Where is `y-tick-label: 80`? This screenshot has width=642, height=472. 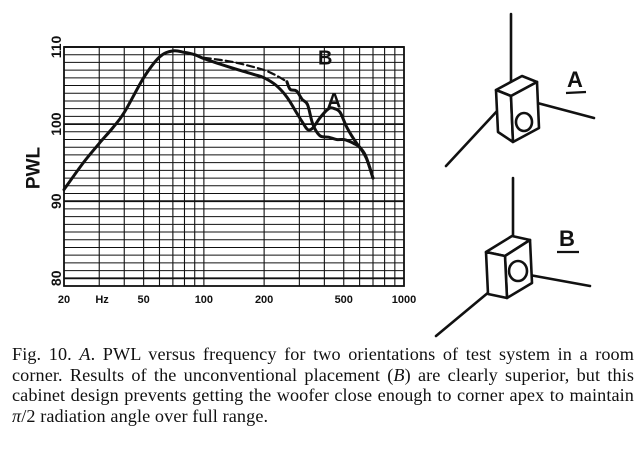
y-tick-label: 80 is located at coordinates (56, 278).